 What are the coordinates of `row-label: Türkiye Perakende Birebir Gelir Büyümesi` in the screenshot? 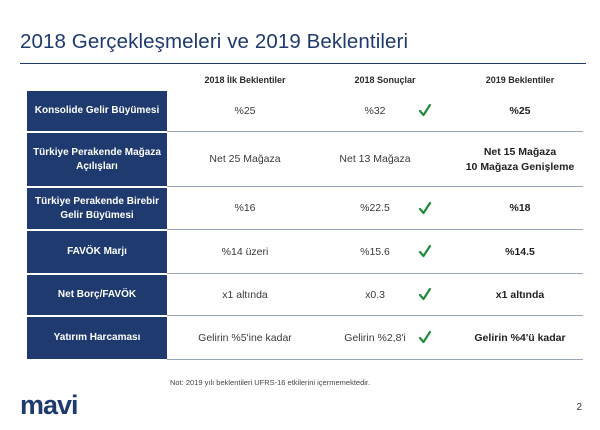 It's located at (97, 208).